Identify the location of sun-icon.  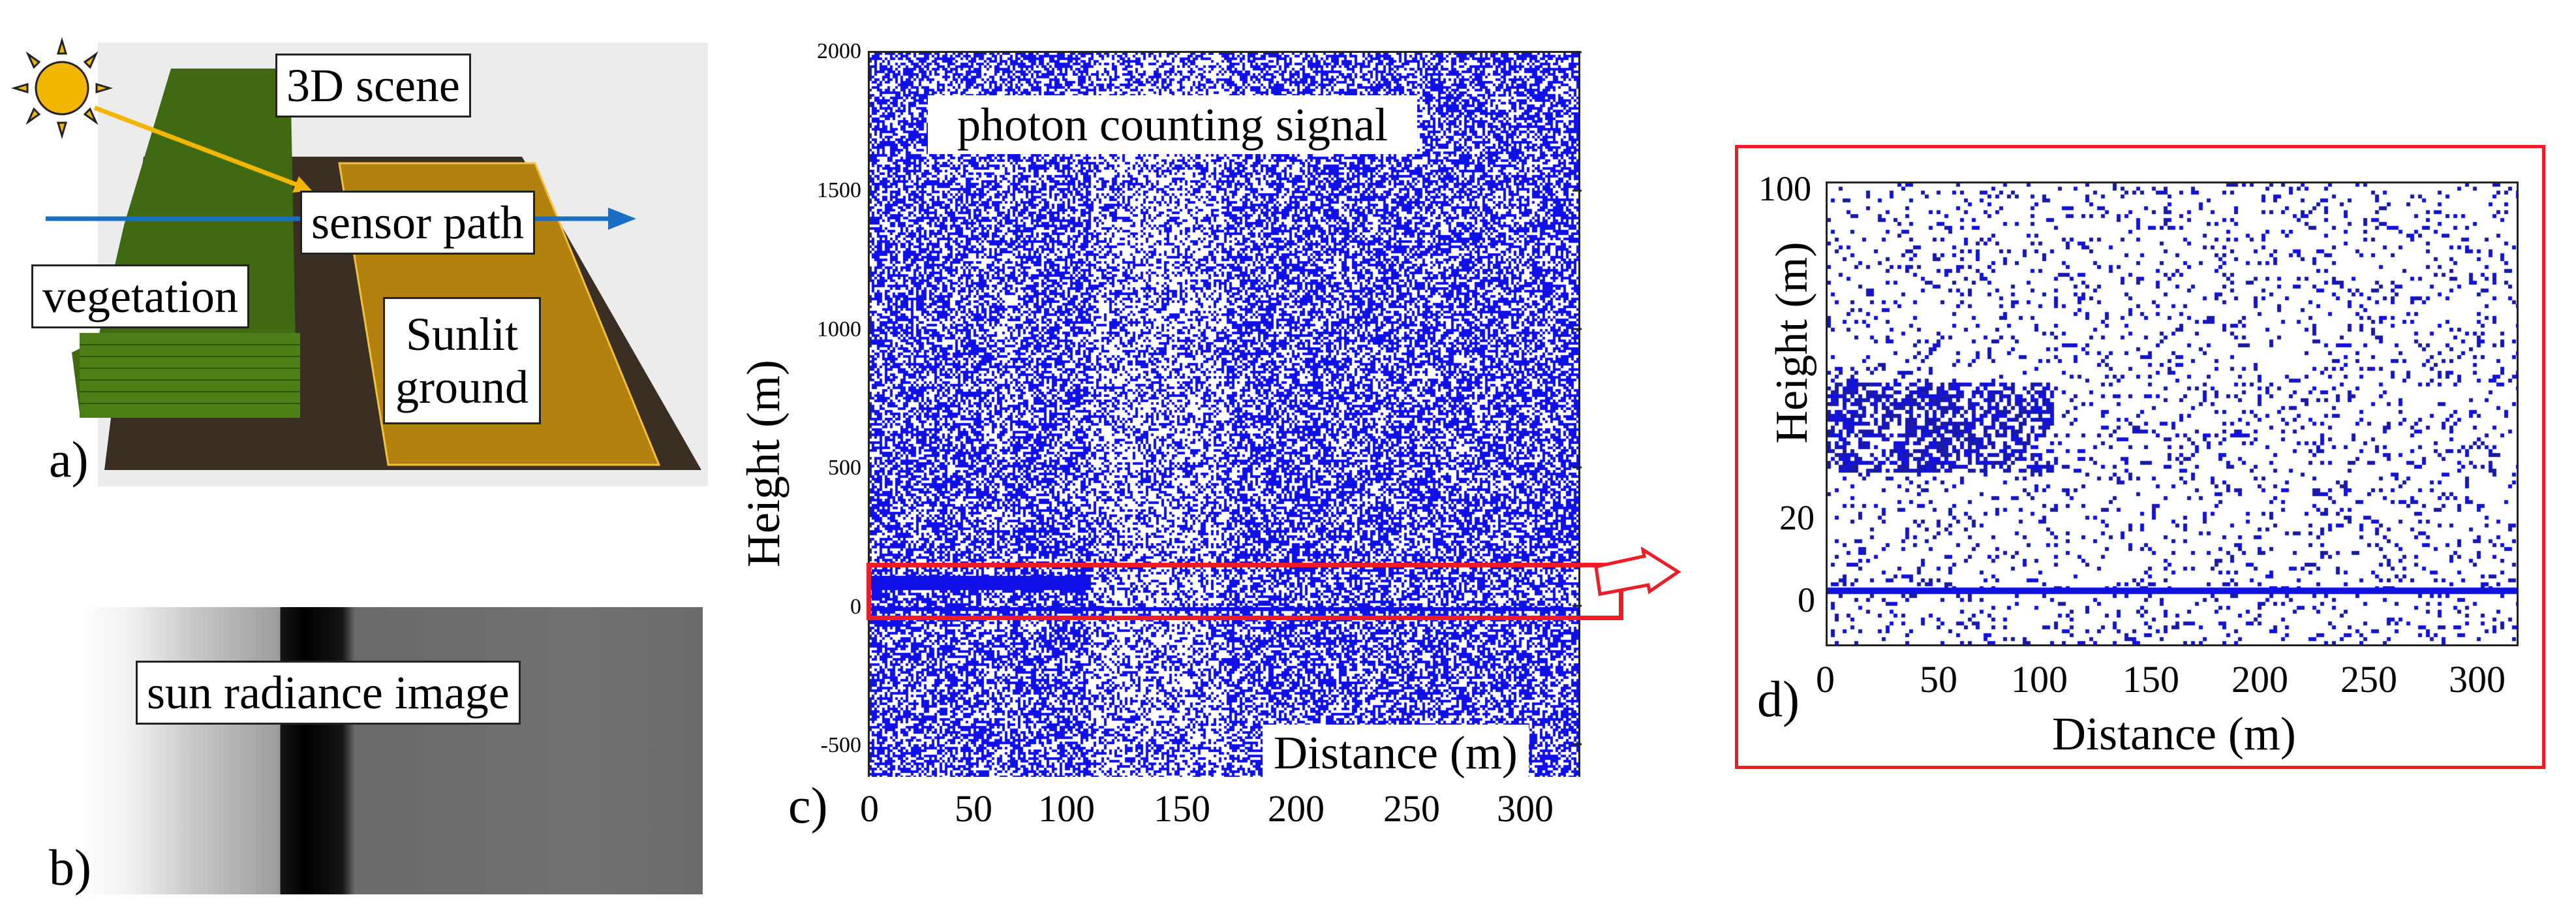
(62, 88).